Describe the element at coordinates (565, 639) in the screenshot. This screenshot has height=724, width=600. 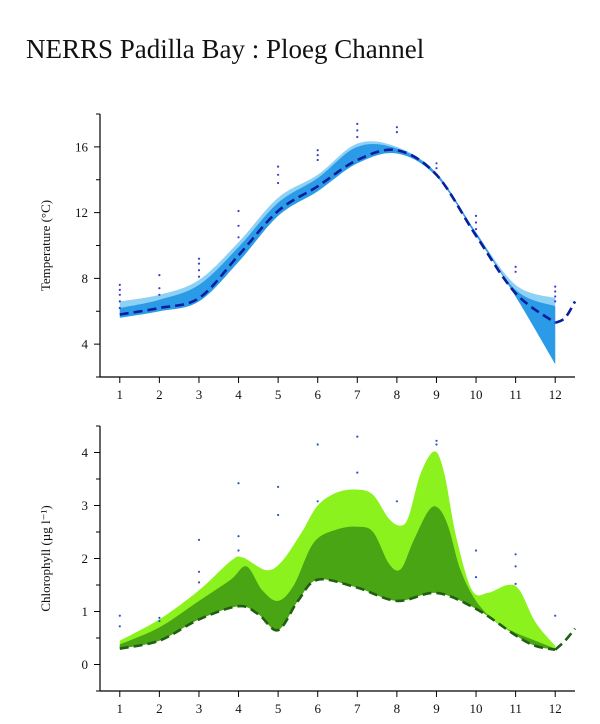
I see `chlorophyll-mean-extension` at that location.